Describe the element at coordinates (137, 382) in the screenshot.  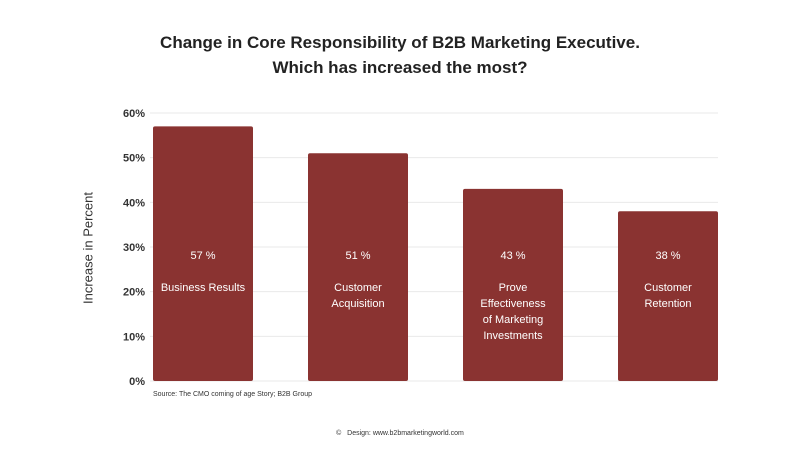
I see `y-tick-label: 0%` at that location.